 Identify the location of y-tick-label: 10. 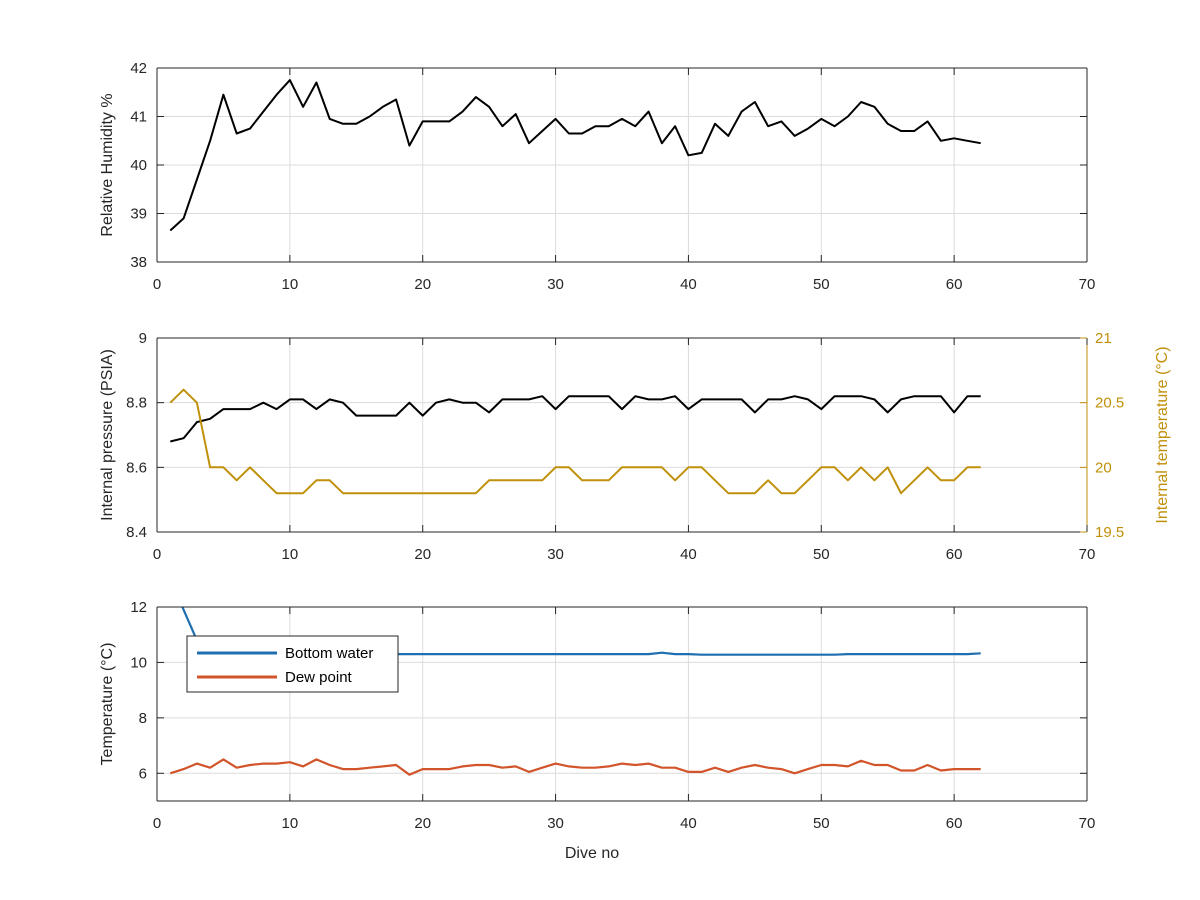
(138, 662).